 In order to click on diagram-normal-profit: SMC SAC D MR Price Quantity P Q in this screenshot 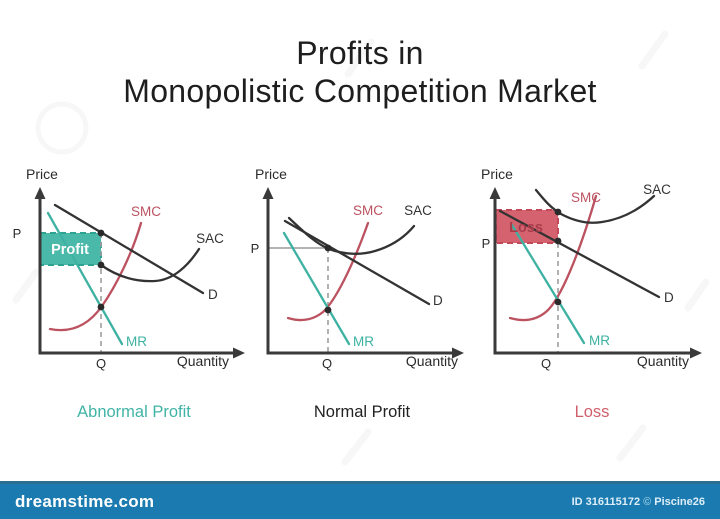, I will do `click(357, 268)`.